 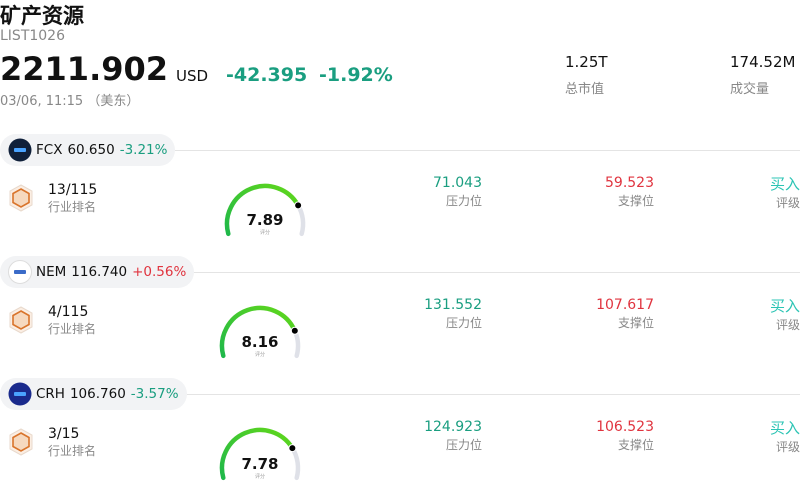 I want to click on code: LIST1026, so click(x=32, y=36).